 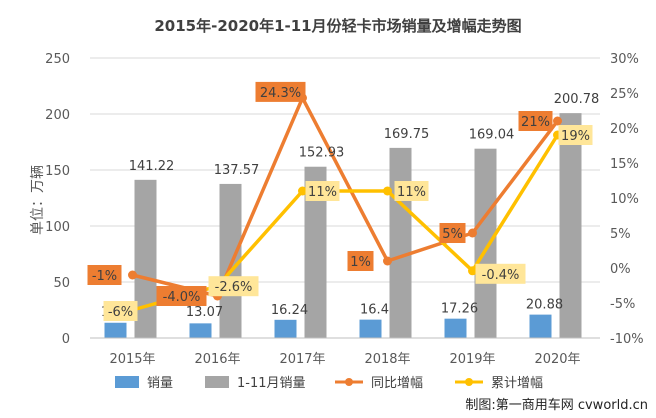 What do you see at coordinates (374, 310) in the screenshot?
I see `bar-value-label: 16.4` at bounding box center [374, 310].